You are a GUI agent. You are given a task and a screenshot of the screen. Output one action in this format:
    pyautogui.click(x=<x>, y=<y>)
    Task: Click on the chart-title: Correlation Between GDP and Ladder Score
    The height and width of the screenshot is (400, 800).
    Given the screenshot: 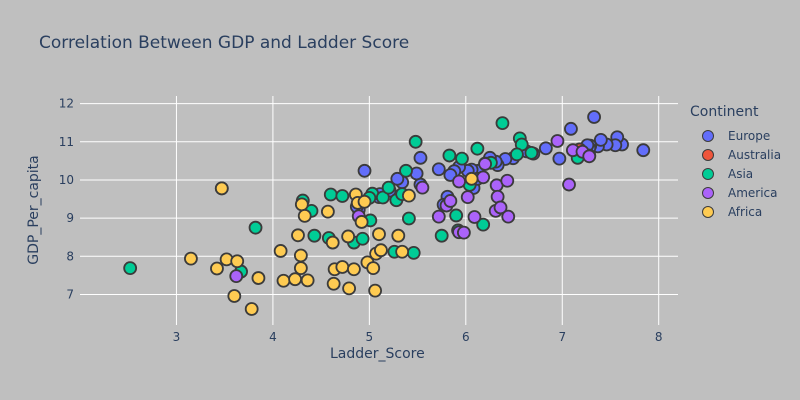 What is the action you would take?
    pyautogui.click(x=224, y=43)
    